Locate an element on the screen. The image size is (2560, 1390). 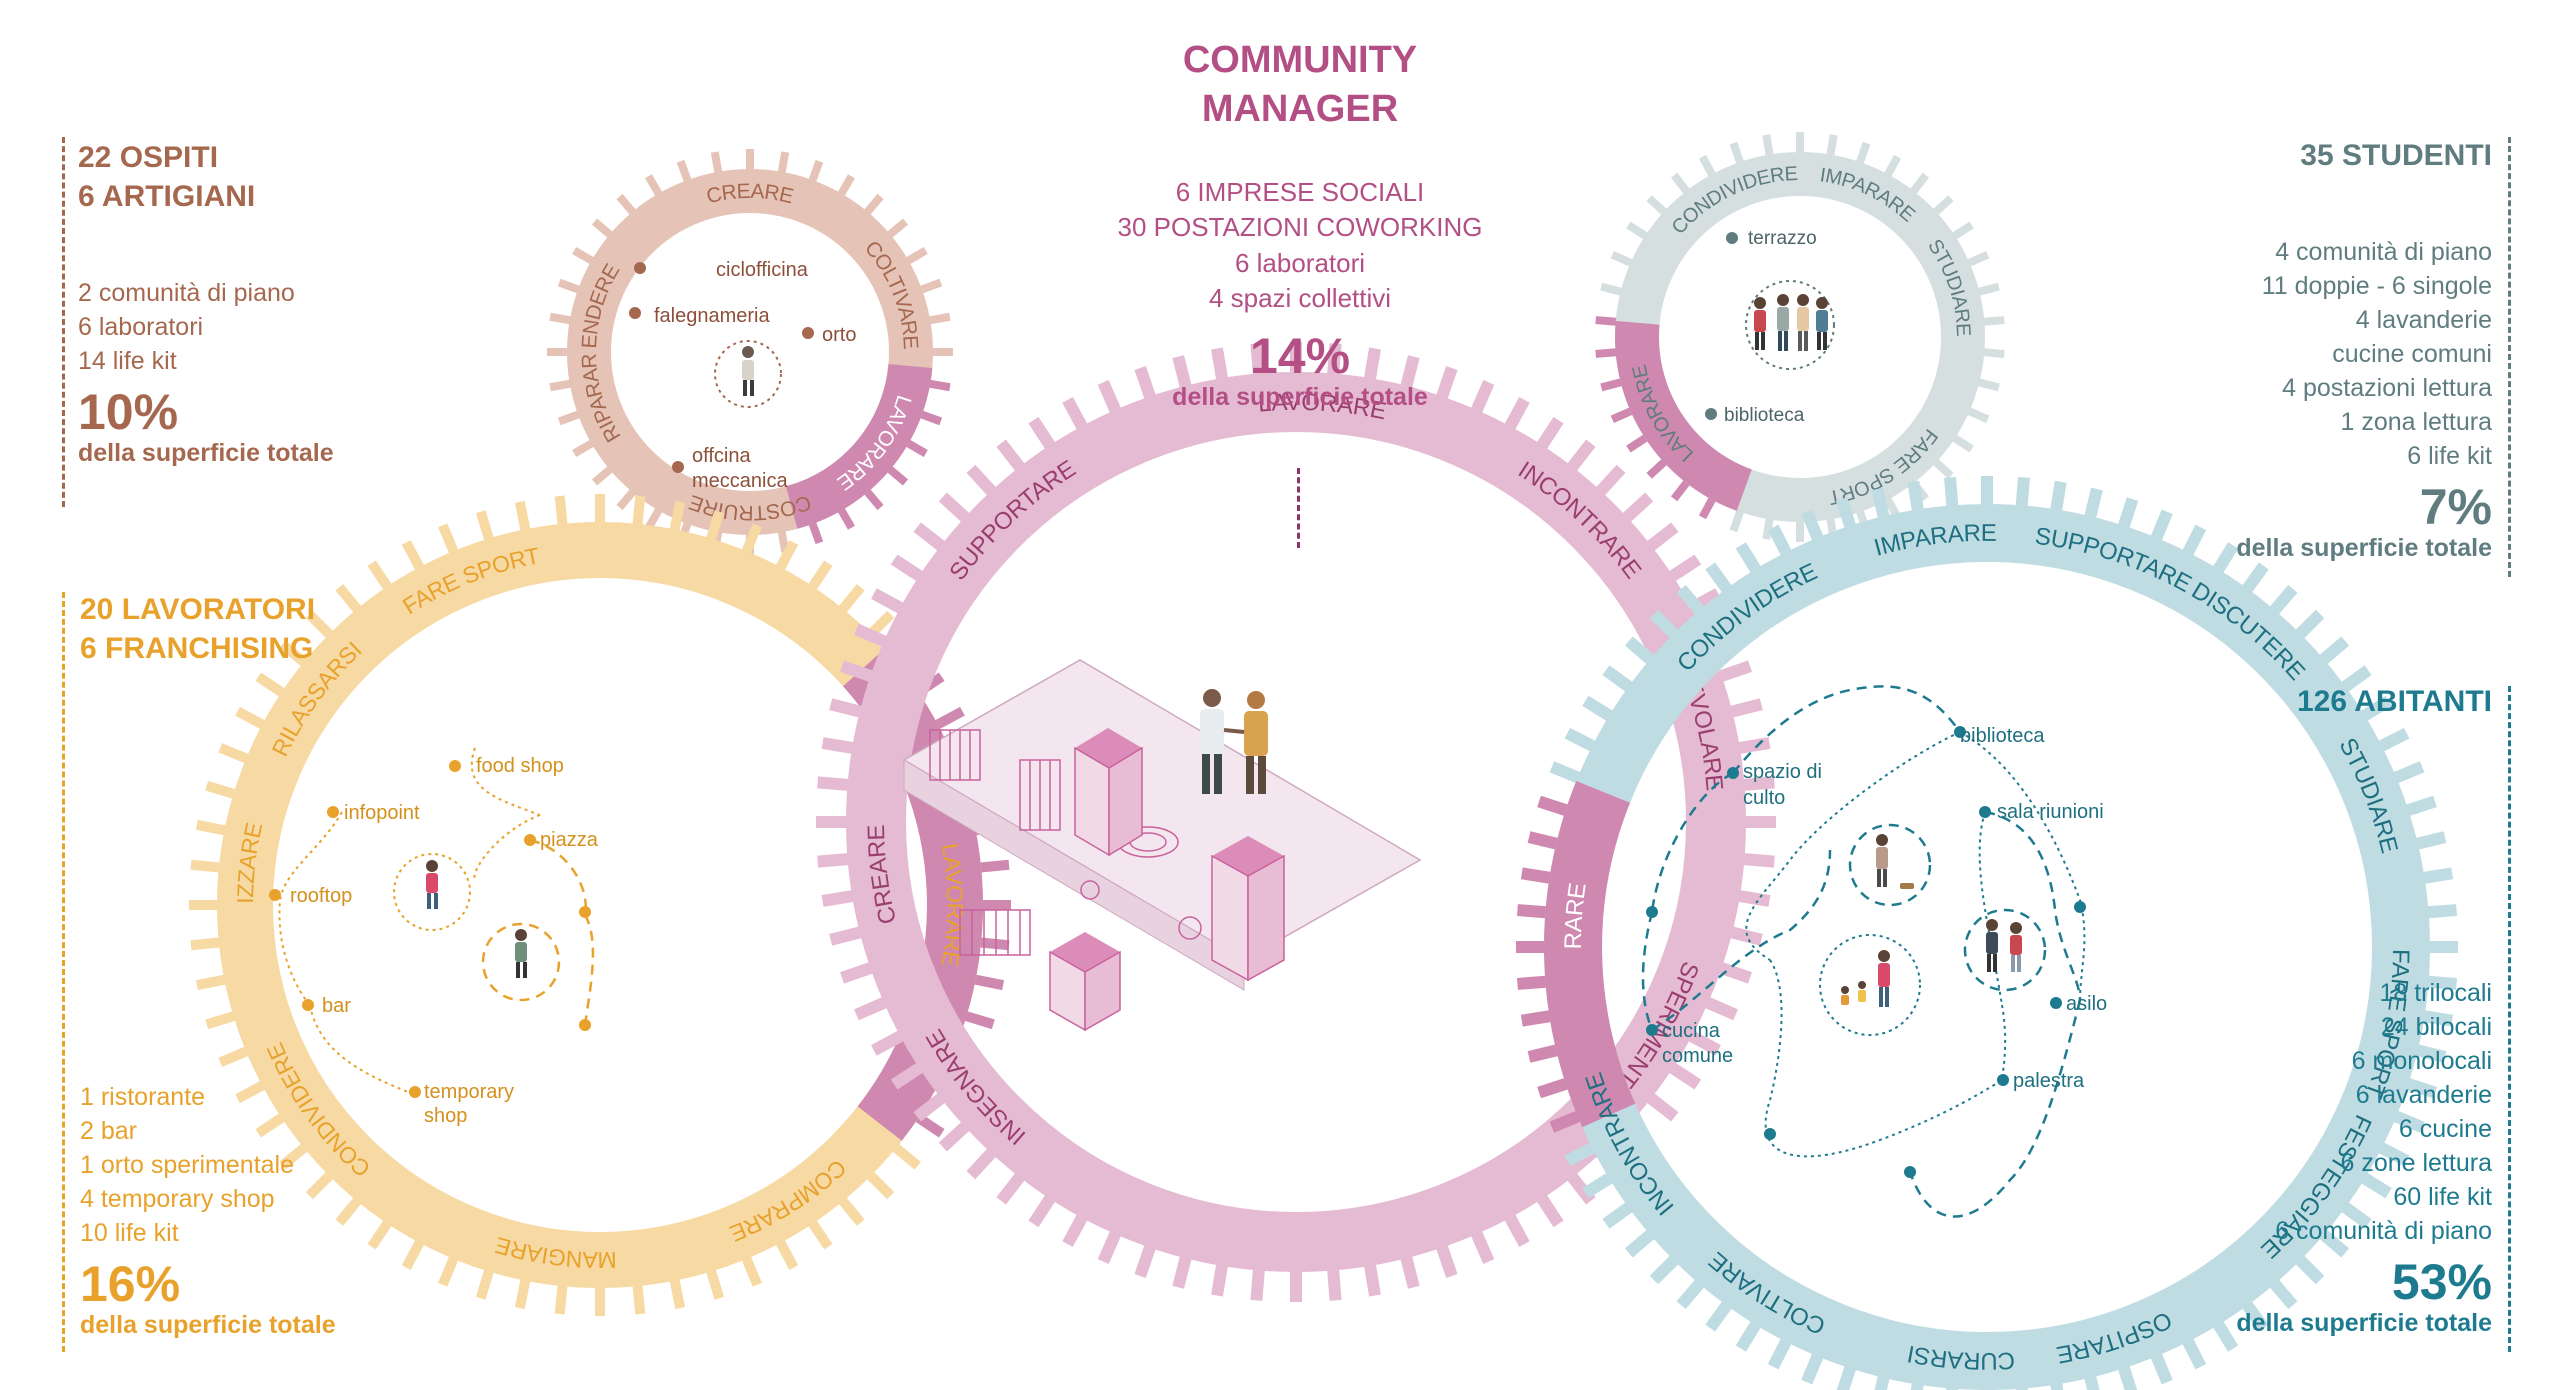
place-temporary: temporary is located at coordinates (469, 1092).